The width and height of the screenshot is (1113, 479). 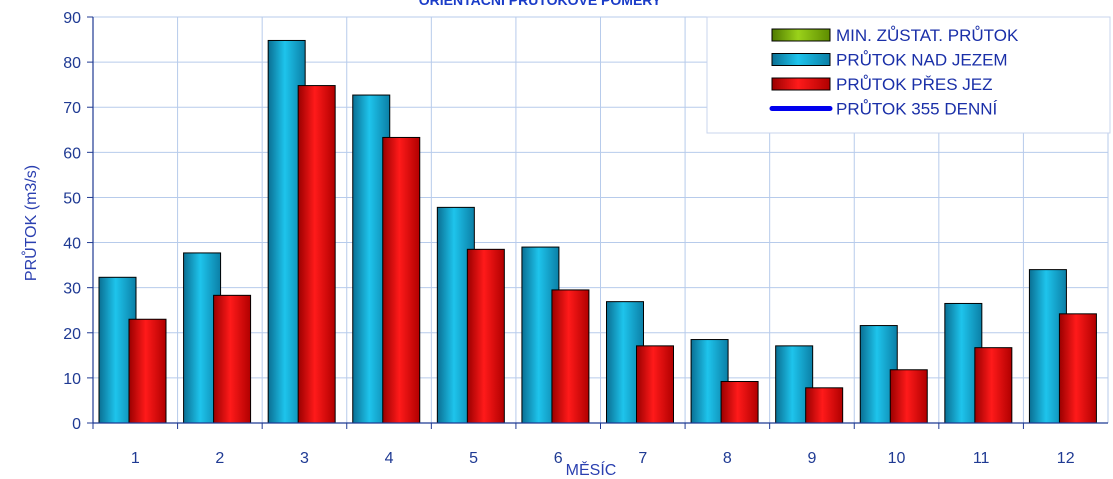 What do you see at coordinates (642, 458) in the screenshot?
I see `x-tick-label: 7` at bounding box center [642, 458].